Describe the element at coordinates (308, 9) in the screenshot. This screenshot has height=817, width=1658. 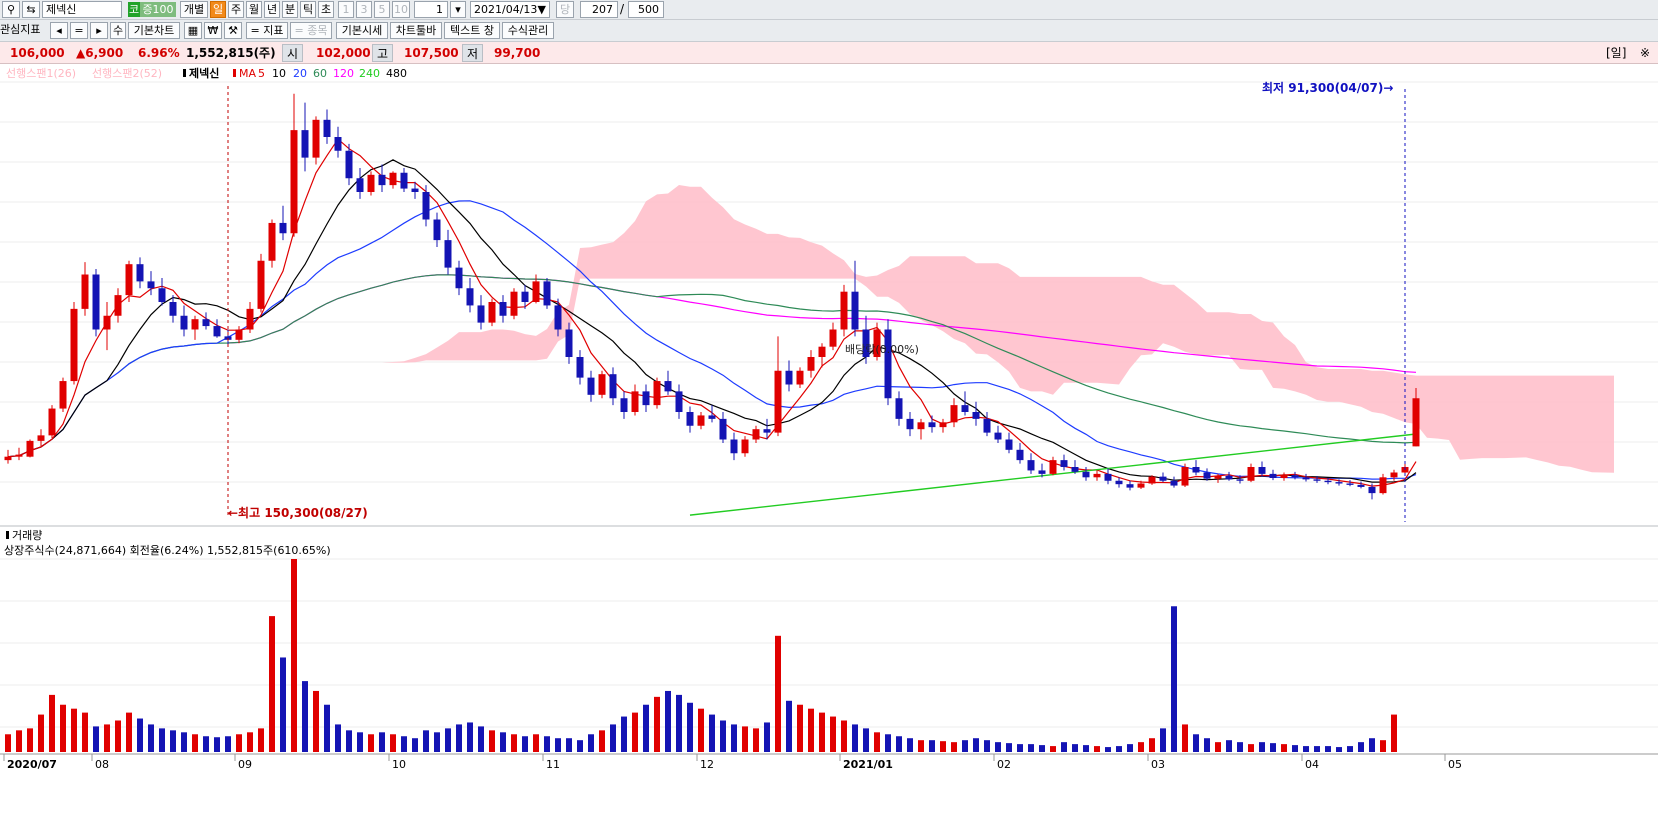
I see `period-tick-button: 틱` at that location.